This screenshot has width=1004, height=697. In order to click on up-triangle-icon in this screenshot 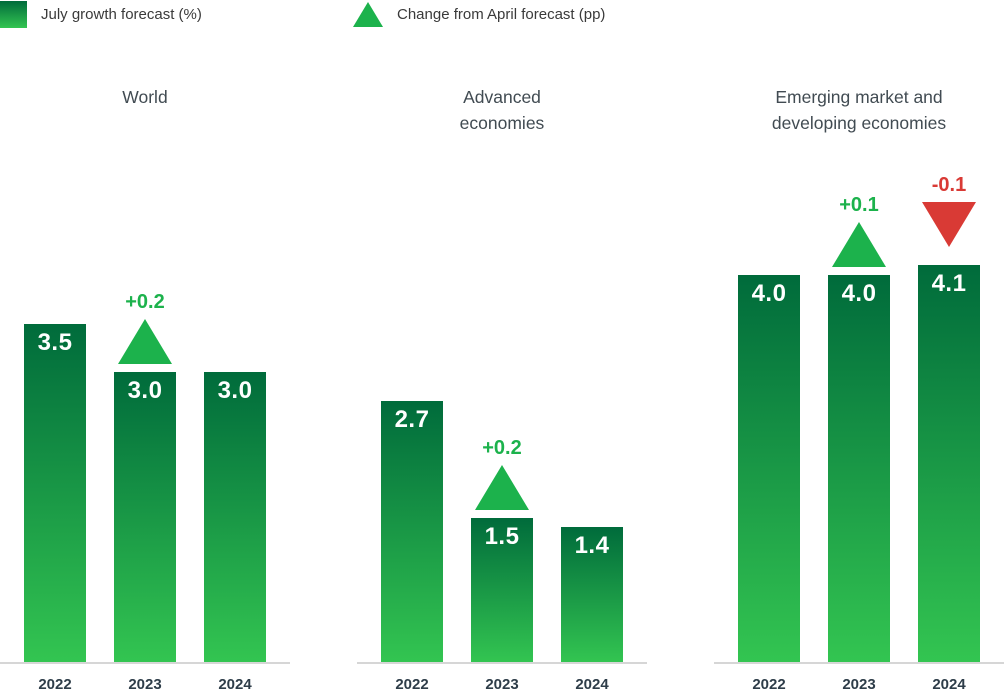, I will do `click(368, 14)`.